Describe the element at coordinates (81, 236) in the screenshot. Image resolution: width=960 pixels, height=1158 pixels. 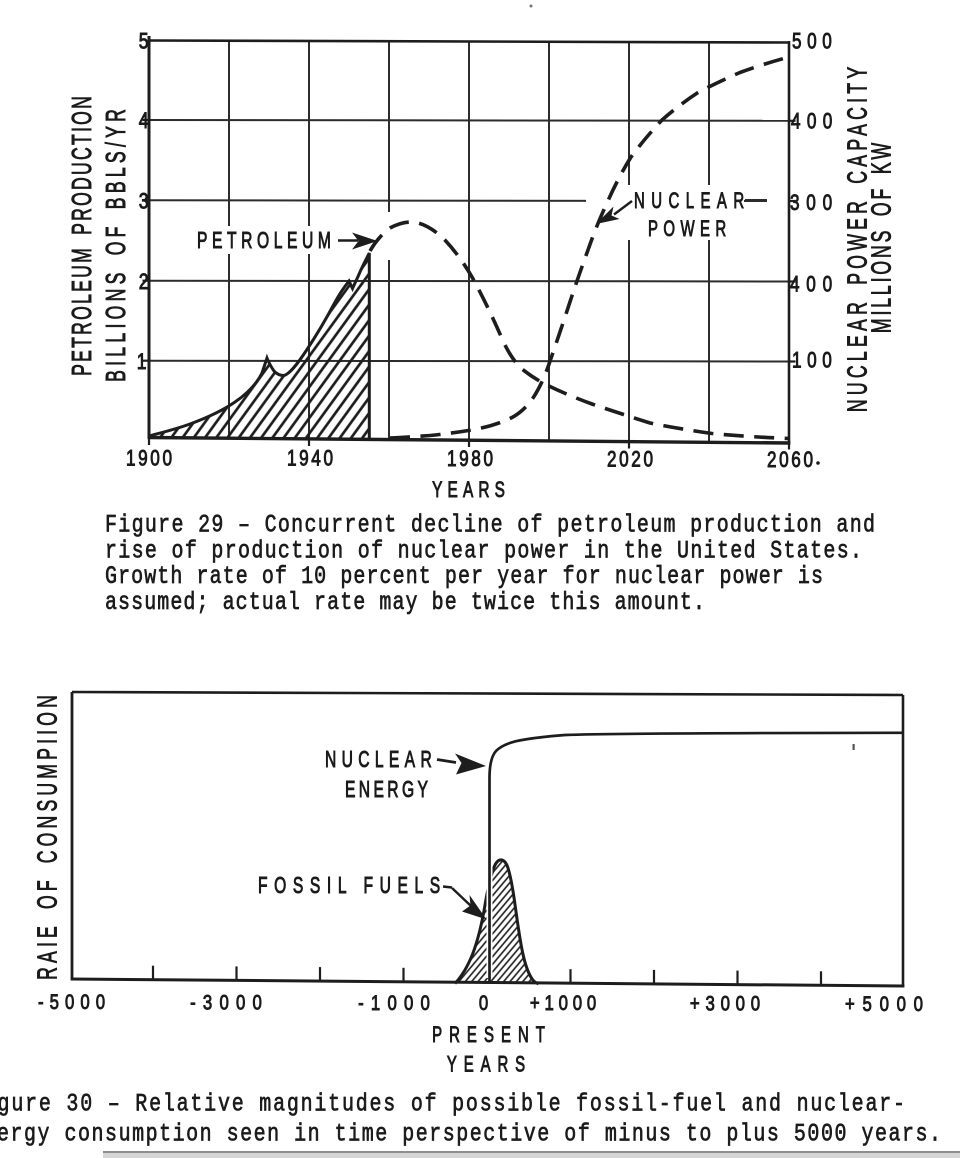
I see `svg-text: PETROLEUM PRODUCTION` at that location.